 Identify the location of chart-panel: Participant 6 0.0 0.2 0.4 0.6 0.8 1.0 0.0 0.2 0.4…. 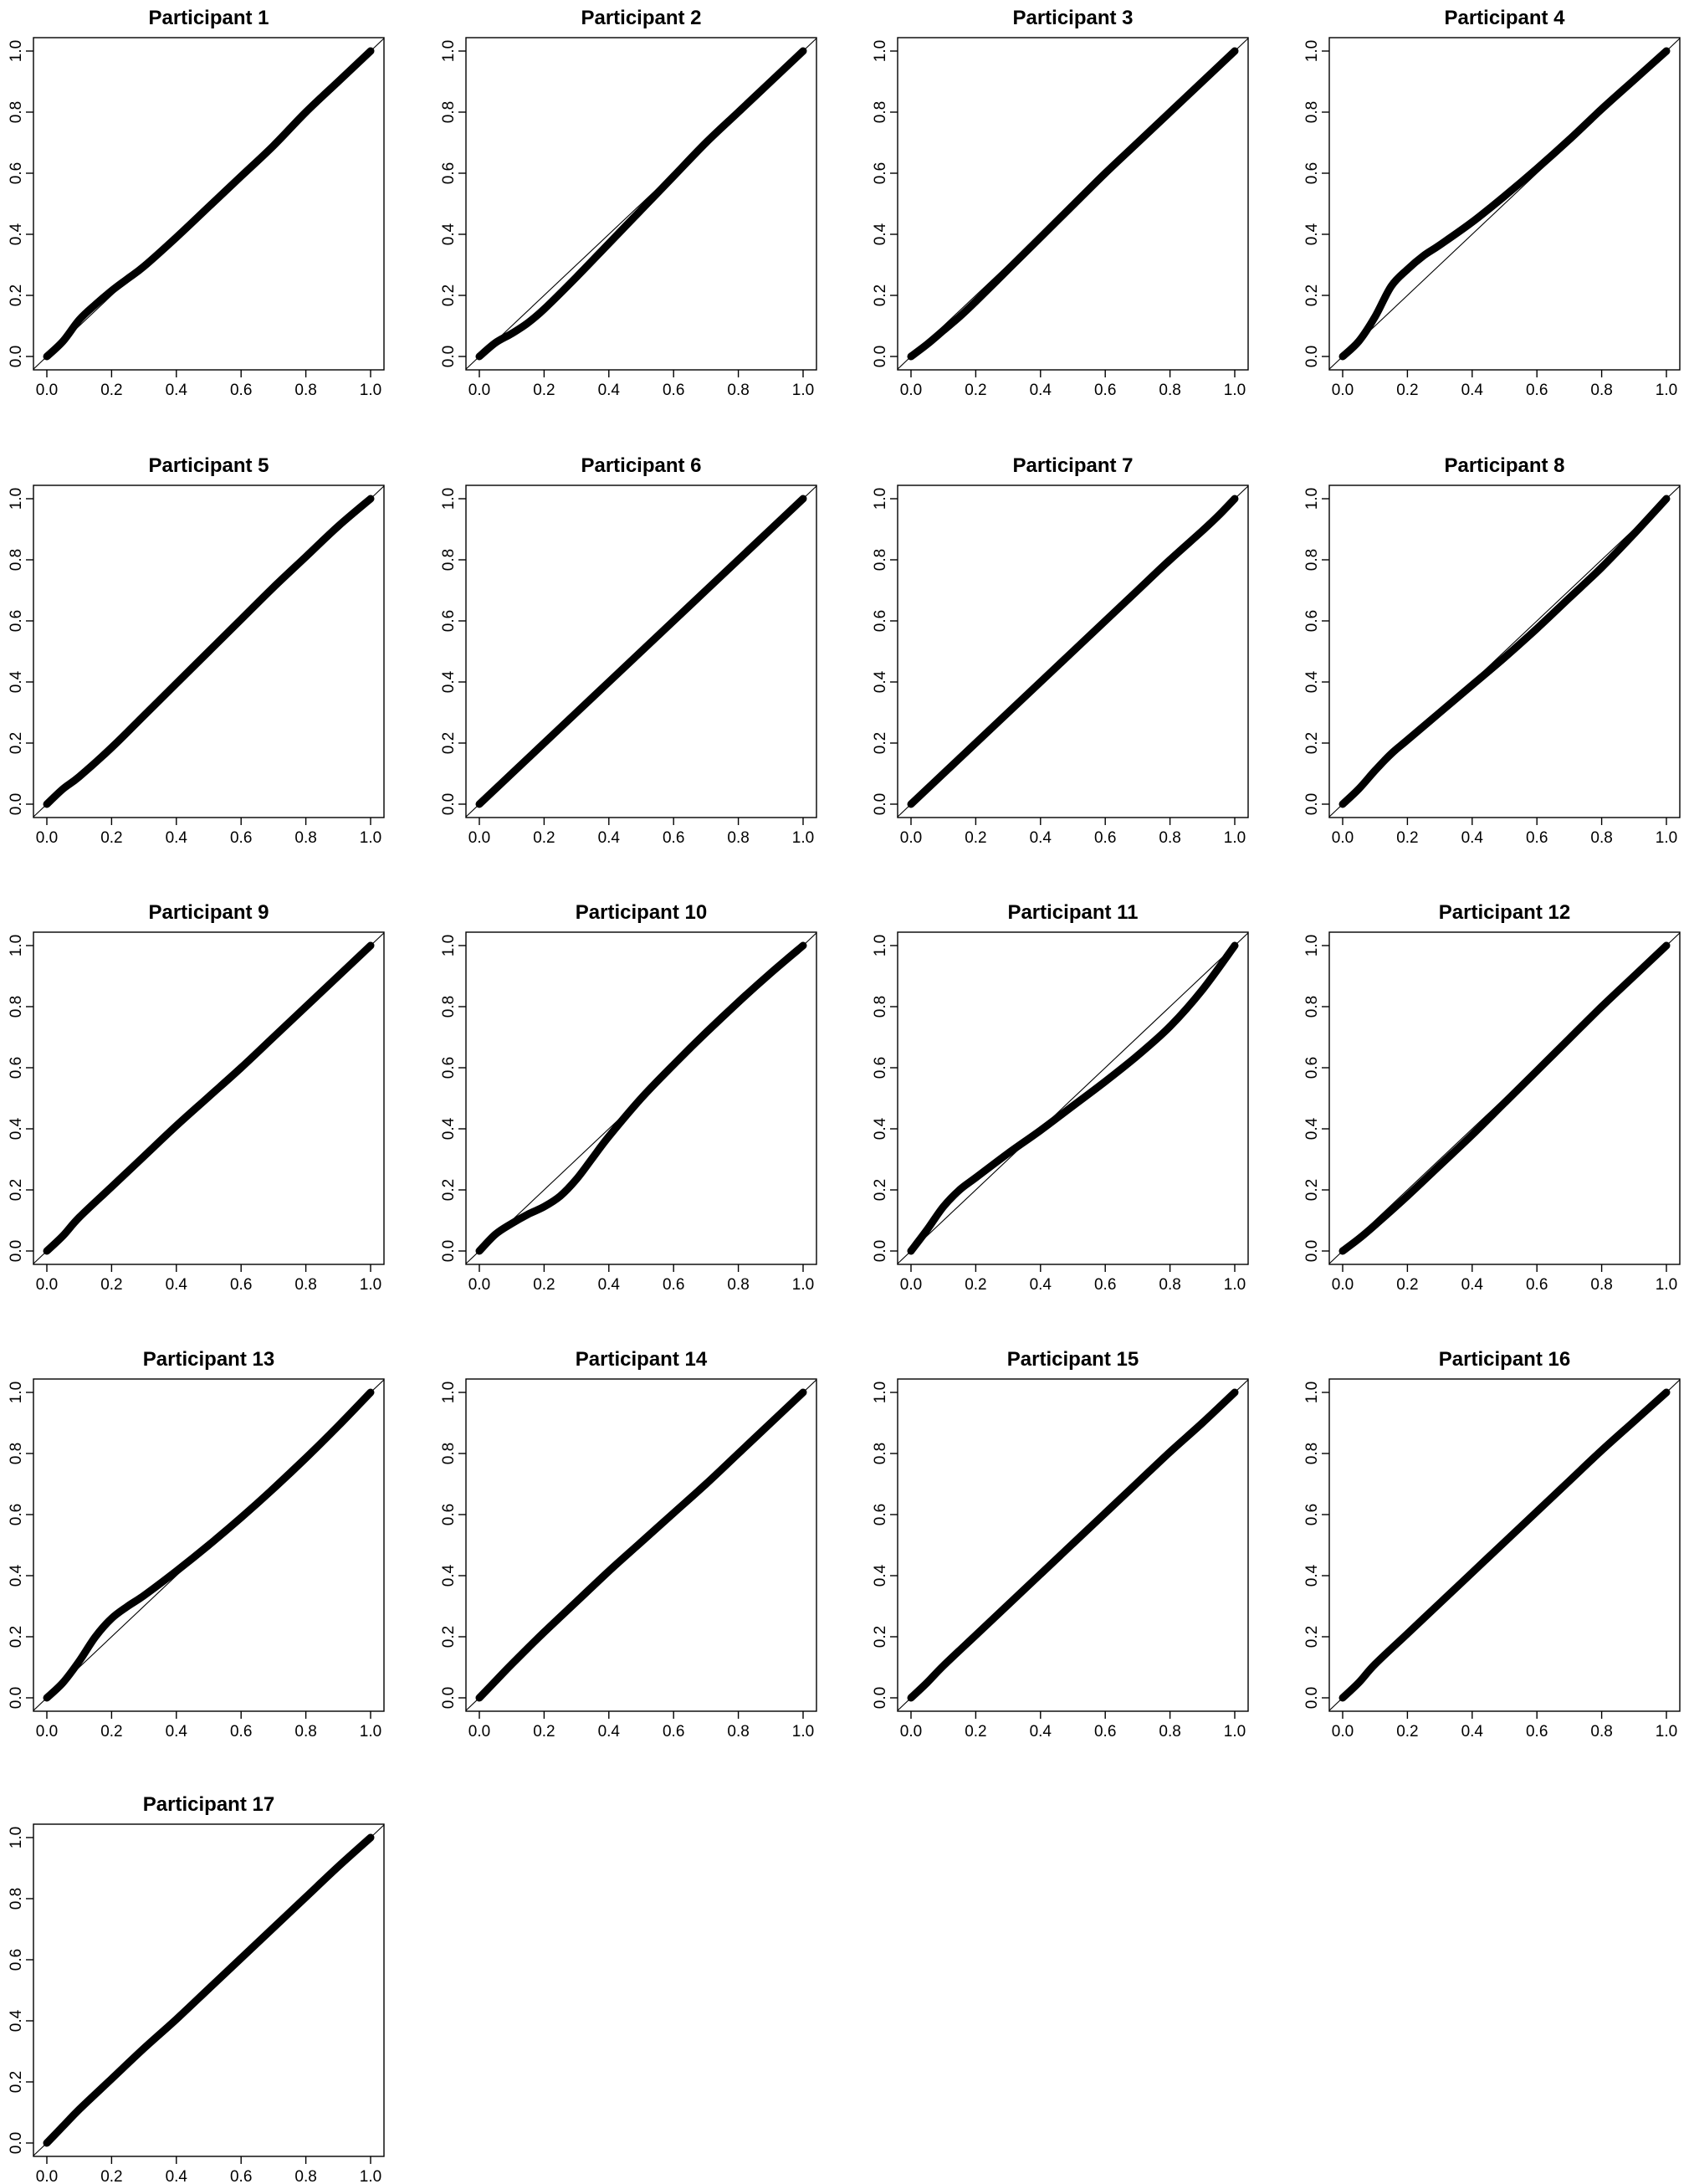
(628, 650).